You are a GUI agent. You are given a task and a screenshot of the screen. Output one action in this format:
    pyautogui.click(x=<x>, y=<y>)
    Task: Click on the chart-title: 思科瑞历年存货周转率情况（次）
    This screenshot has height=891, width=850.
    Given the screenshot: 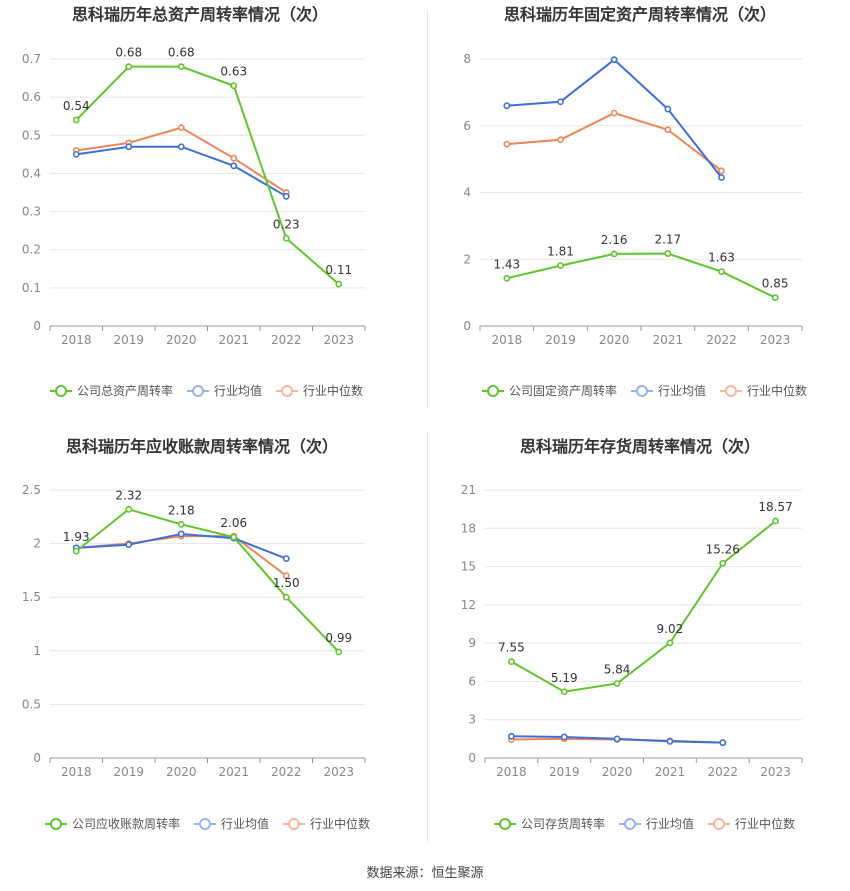 What is the action you would take?
    pyautogui.click(x=640, y=446)
    